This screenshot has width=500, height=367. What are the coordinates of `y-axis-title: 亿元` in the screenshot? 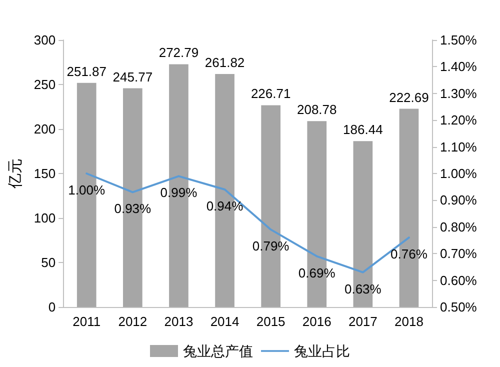 It's located at (15, 174).